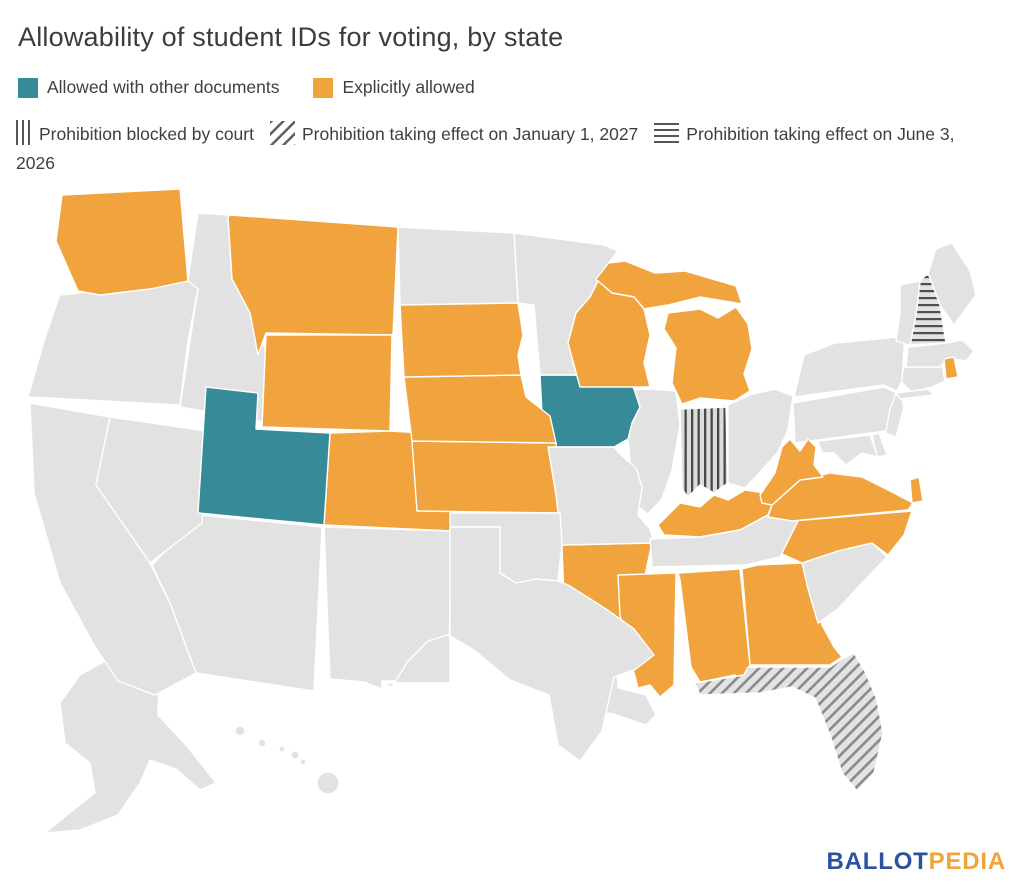  I want to click on logo-text-ballot: BALLOT, so click(877, 861).